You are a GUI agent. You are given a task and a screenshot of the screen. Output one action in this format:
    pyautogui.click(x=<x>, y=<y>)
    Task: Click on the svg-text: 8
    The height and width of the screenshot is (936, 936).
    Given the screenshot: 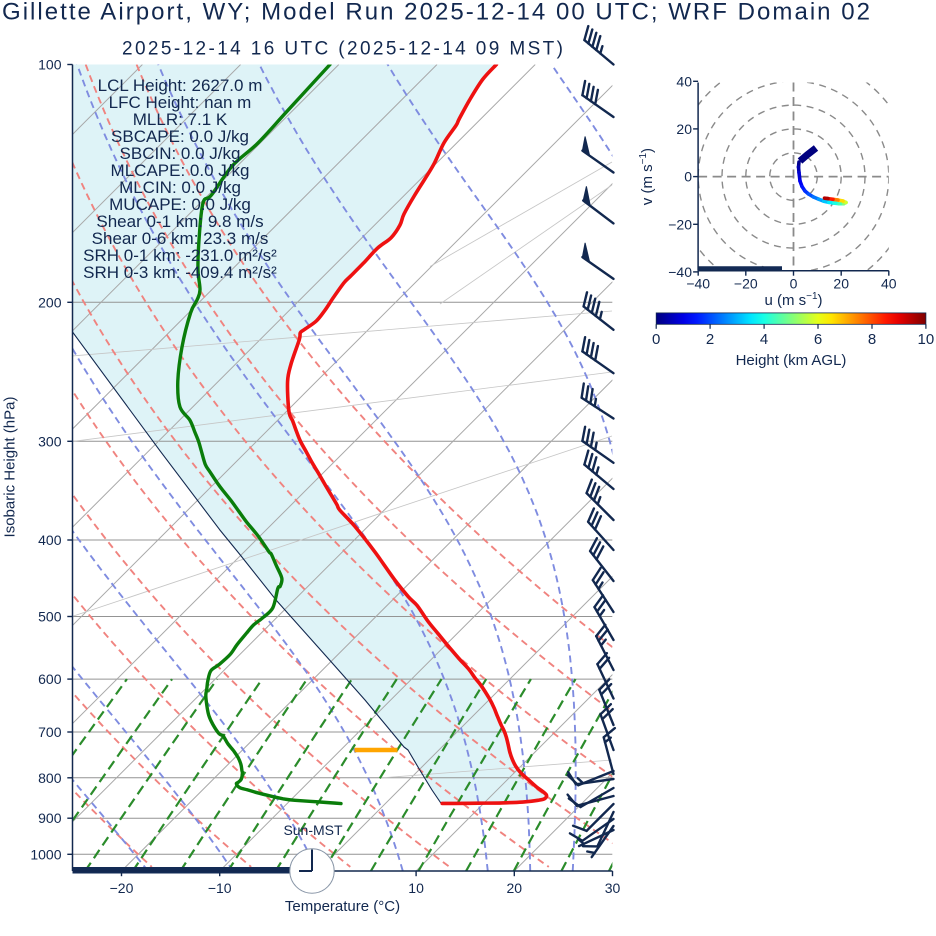 What is the action you would take?
    pyautogui.click(x=872, y=339)
    